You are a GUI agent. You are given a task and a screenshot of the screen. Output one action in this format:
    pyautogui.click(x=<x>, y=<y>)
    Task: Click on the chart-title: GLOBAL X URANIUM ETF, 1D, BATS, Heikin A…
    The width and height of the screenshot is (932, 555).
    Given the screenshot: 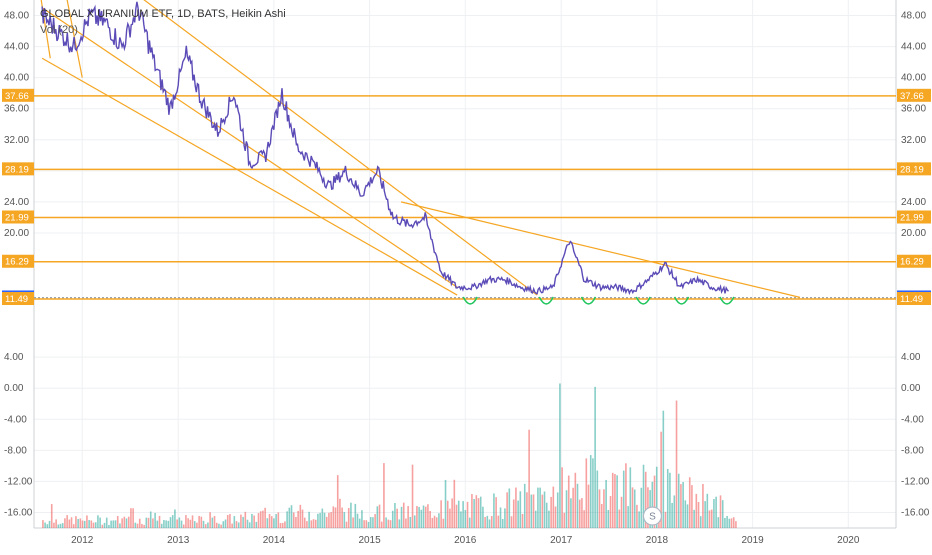 What is the action you would take?
    pyautogui.click(x=163, y=14)
    